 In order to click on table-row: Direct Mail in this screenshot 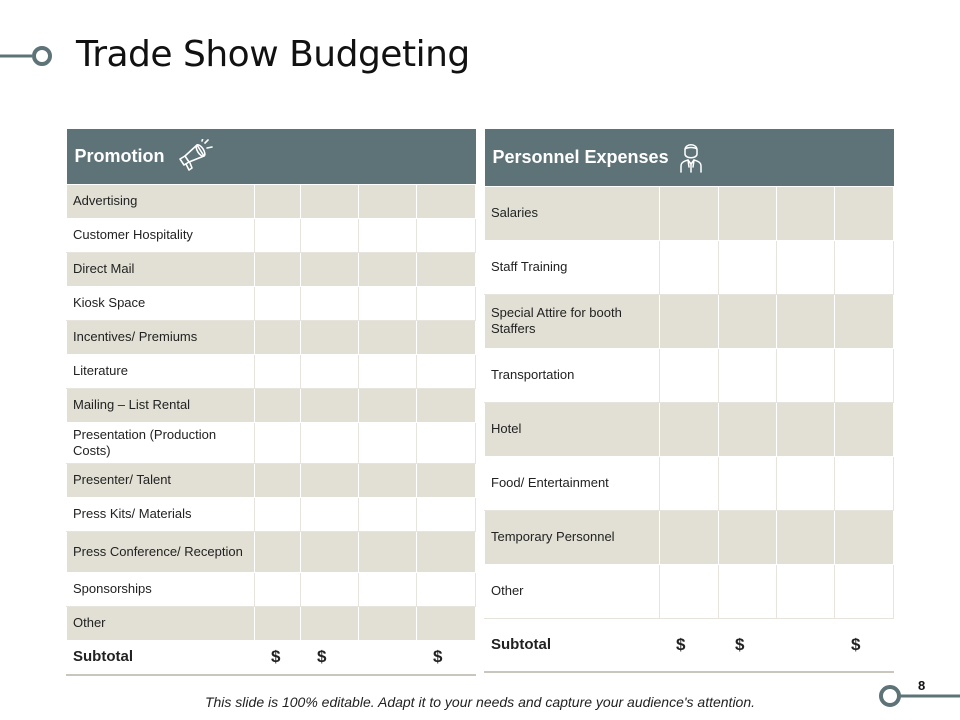, I will do `click(271, 269)`.